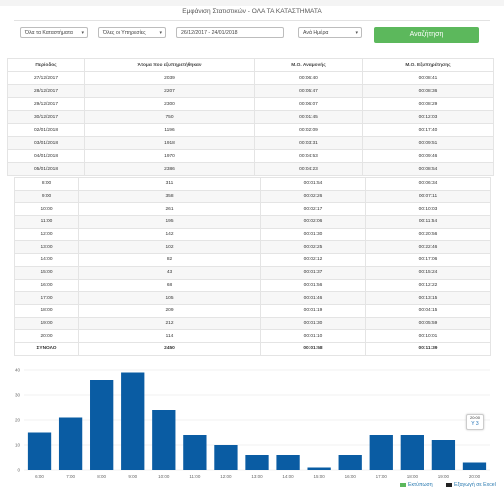 The width and height of the screenshot is (504, 504). What do you see at coordinates (209, 33) in the screenshot?
I see `date-range-value: 26/12/2017 - 24/01/2018` at bounding box center [209, 33].